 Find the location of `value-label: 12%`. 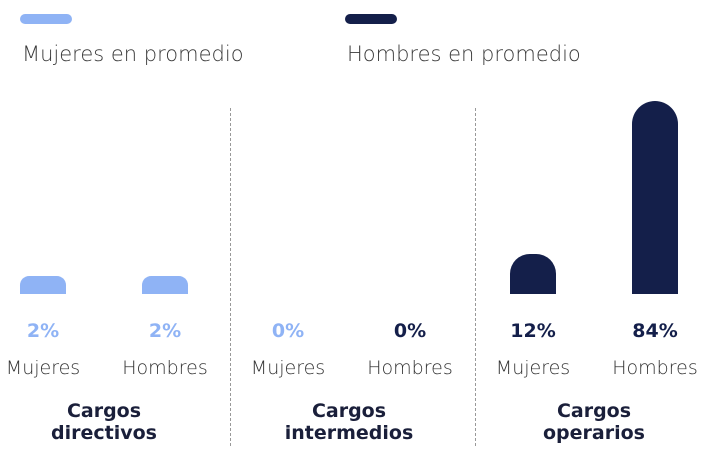

value-label: 12% is located at coordinates (533, 331).